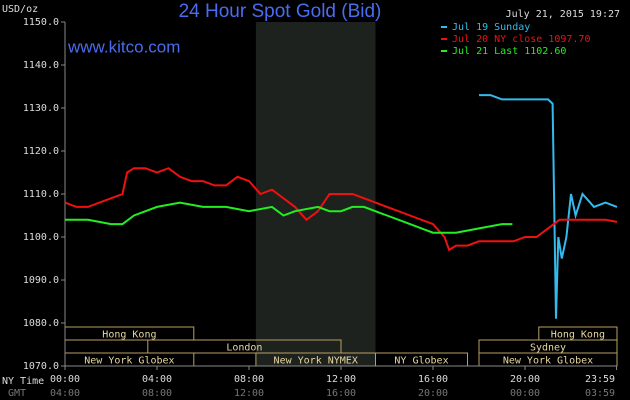  Describe the element at coordinates (249, 393) in the screenshot. I see `gmt-tick-label: 12:00` at that location.